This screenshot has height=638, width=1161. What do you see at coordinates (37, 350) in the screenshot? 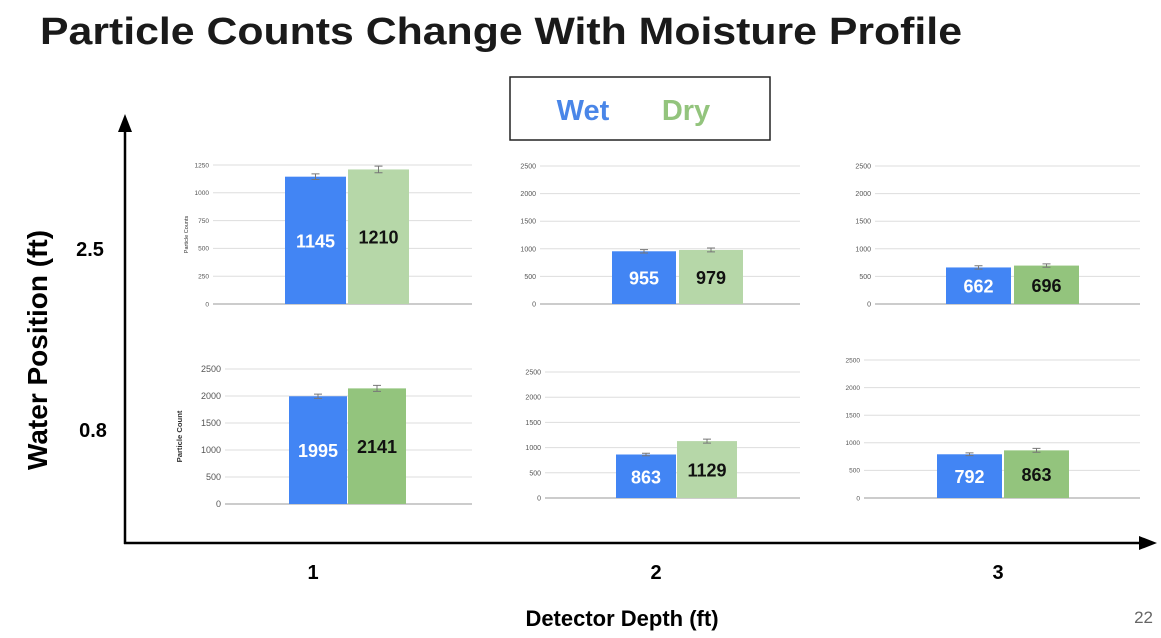
I see `y-axis-title: Water Position (ft)` at bounding box center [37, 350].